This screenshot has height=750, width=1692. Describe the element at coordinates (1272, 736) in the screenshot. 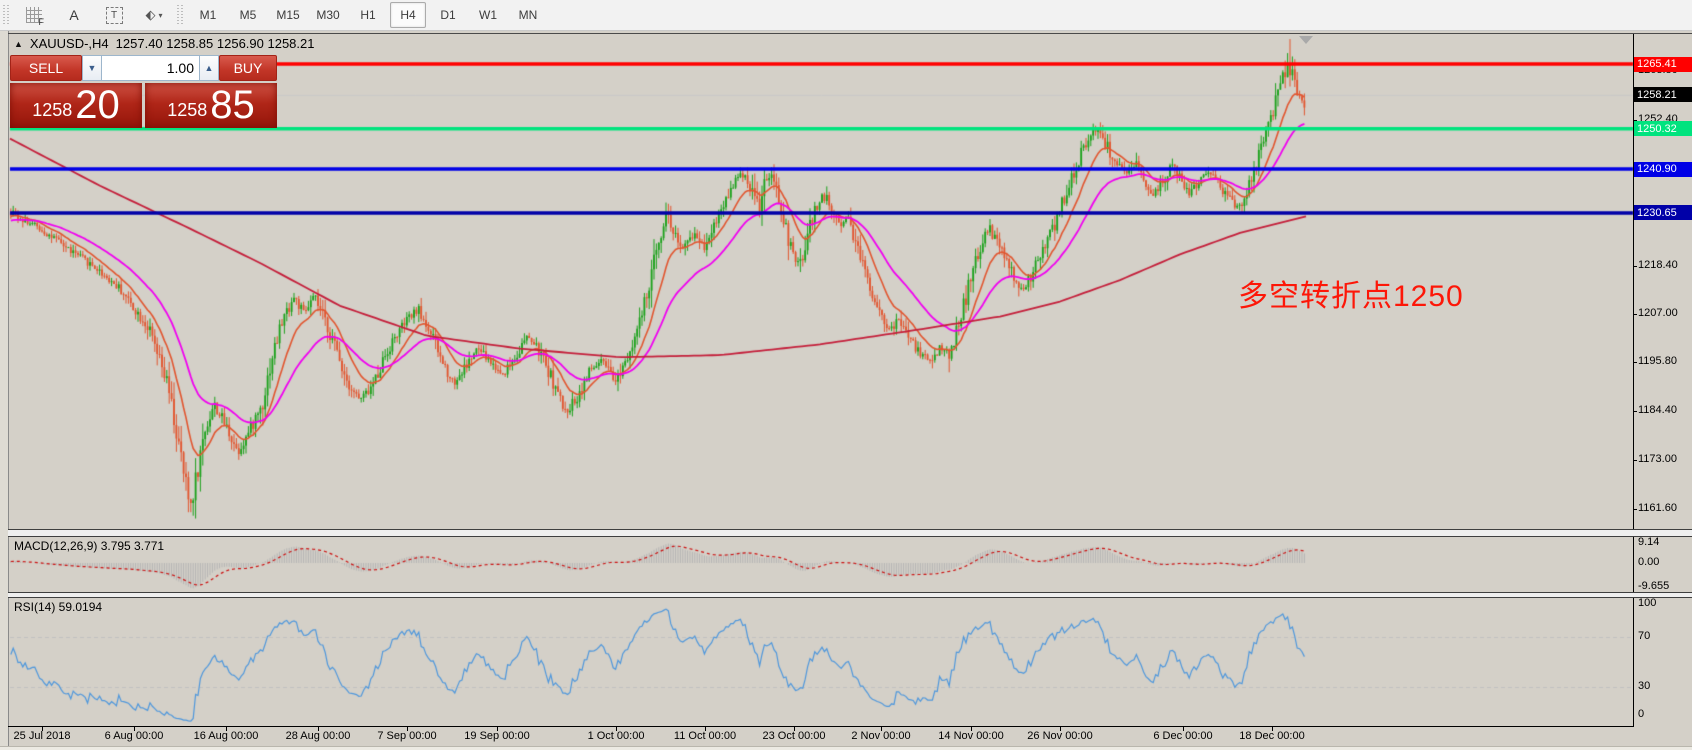

I see `date-label: 18 Dec 00:00` at that location.